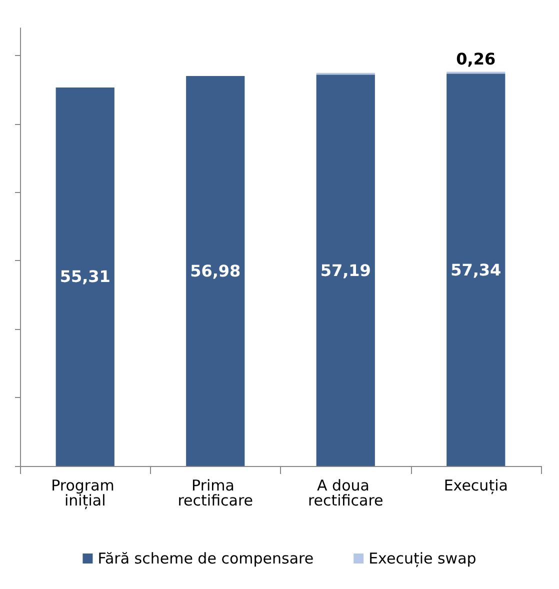  What do you see at coordinates (476, 485) in the screenshot?
I see `x-tick-label: Execuția` at bounding box center [476, 485].